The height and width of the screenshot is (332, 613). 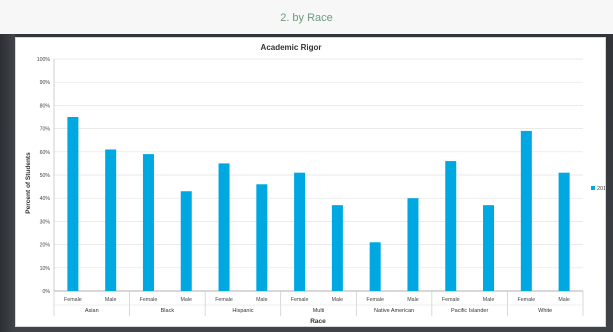 What do you see at coordinates (337, 248) in the screenshot?
I see `bar-multi-male` at bounding box center [337, 248].